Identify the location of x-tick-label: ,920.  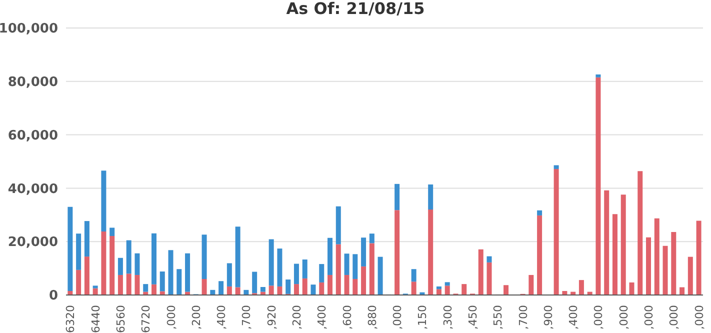
(271, 317).